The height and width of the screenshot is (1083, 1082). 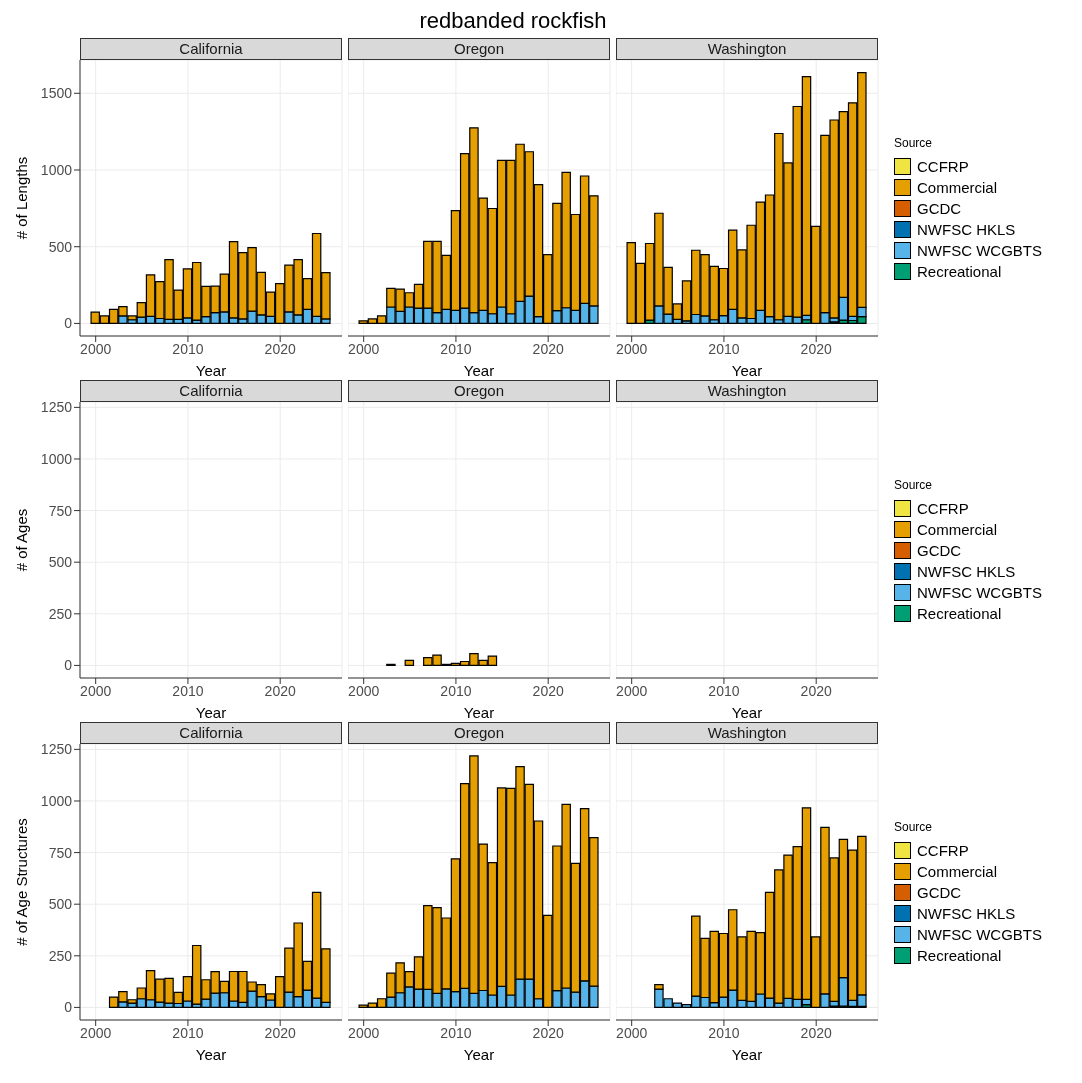 I want to click on y-axis-title: # of Age Structures, so click(x=22, y=882).